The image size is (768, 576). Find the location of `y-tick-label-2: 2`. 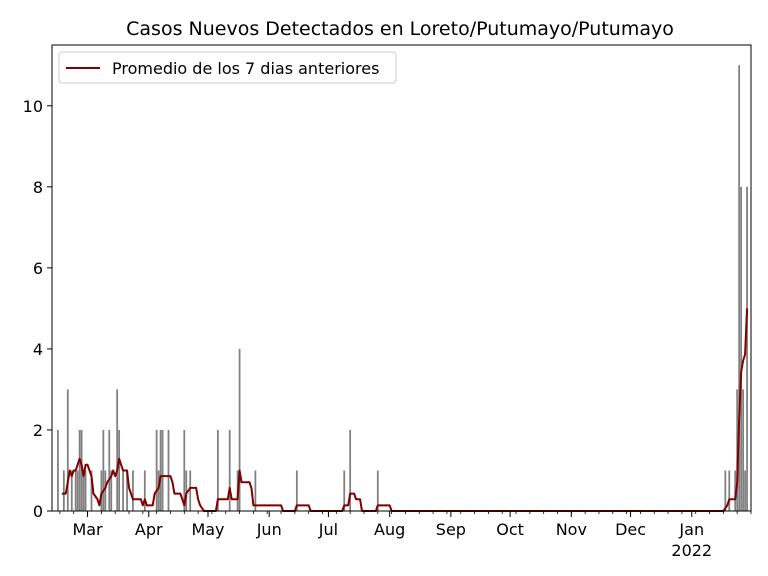

y-tick-label-2: 2 is located at coordinates (38, 430).